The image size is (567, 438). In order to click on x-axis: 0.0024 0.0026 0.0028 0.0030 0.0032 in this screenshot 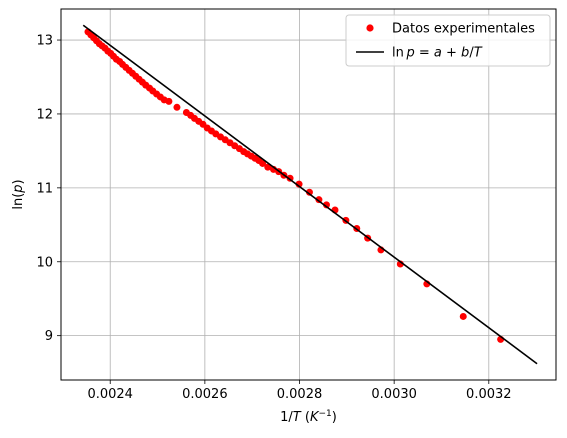, I will do `click(299, 391)`.